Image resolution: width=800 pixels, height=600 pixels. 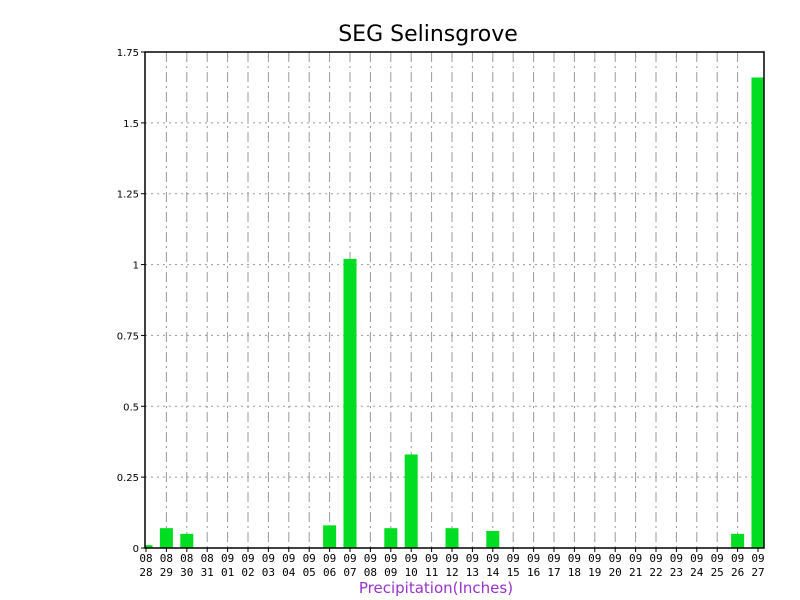 I want to click on x-tick-label-day: 02, so click(x=247, y=572).